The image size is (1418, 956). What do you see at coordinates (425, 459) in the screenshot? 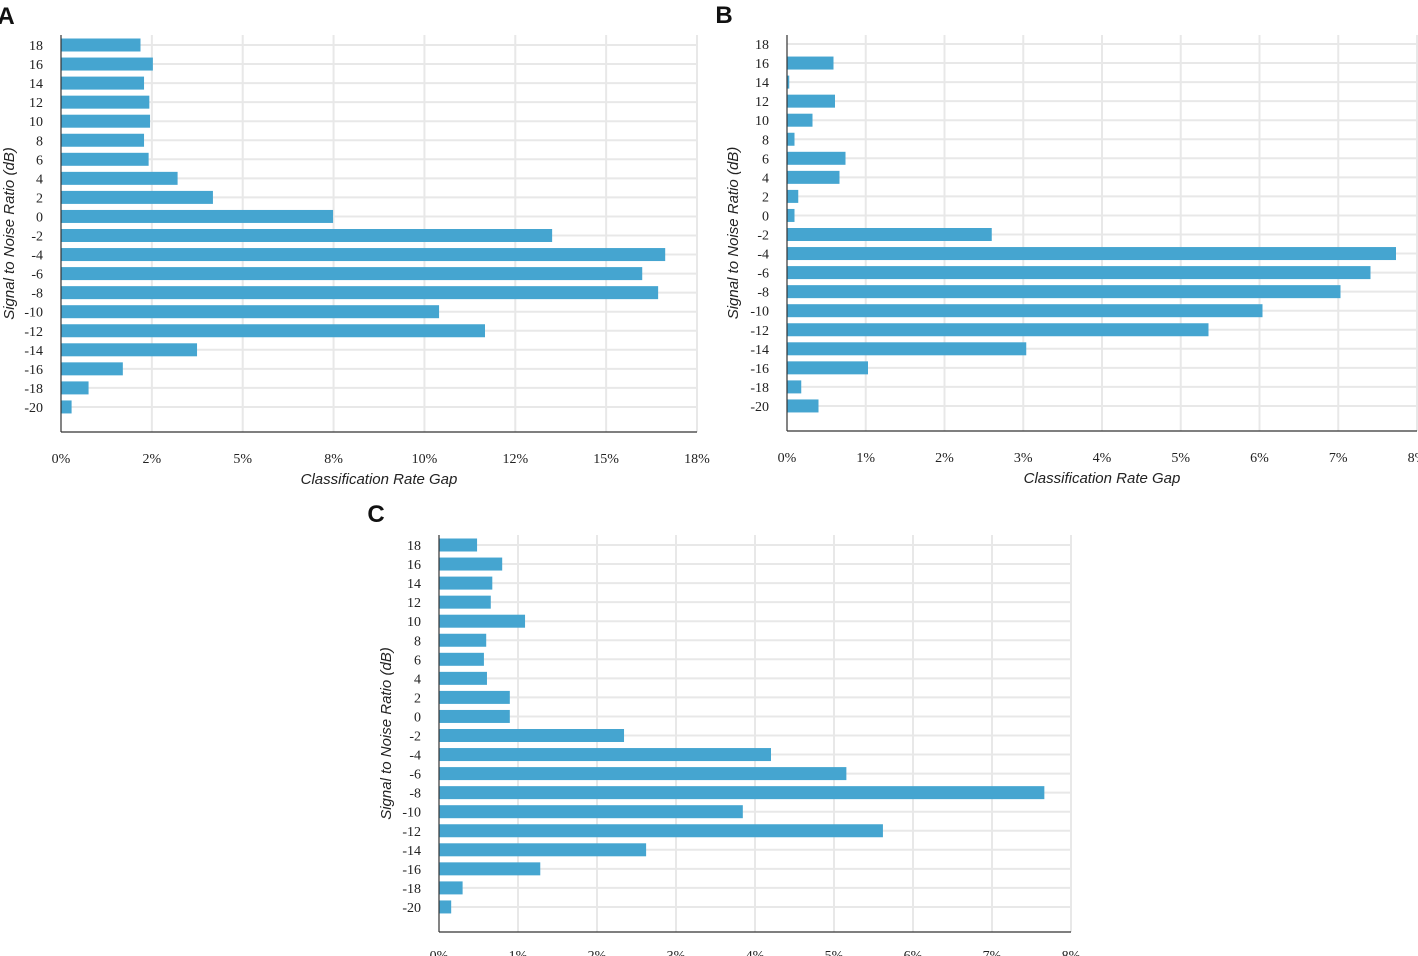
I see `x-tick-label: 10%` at bounding box center [425, 459].